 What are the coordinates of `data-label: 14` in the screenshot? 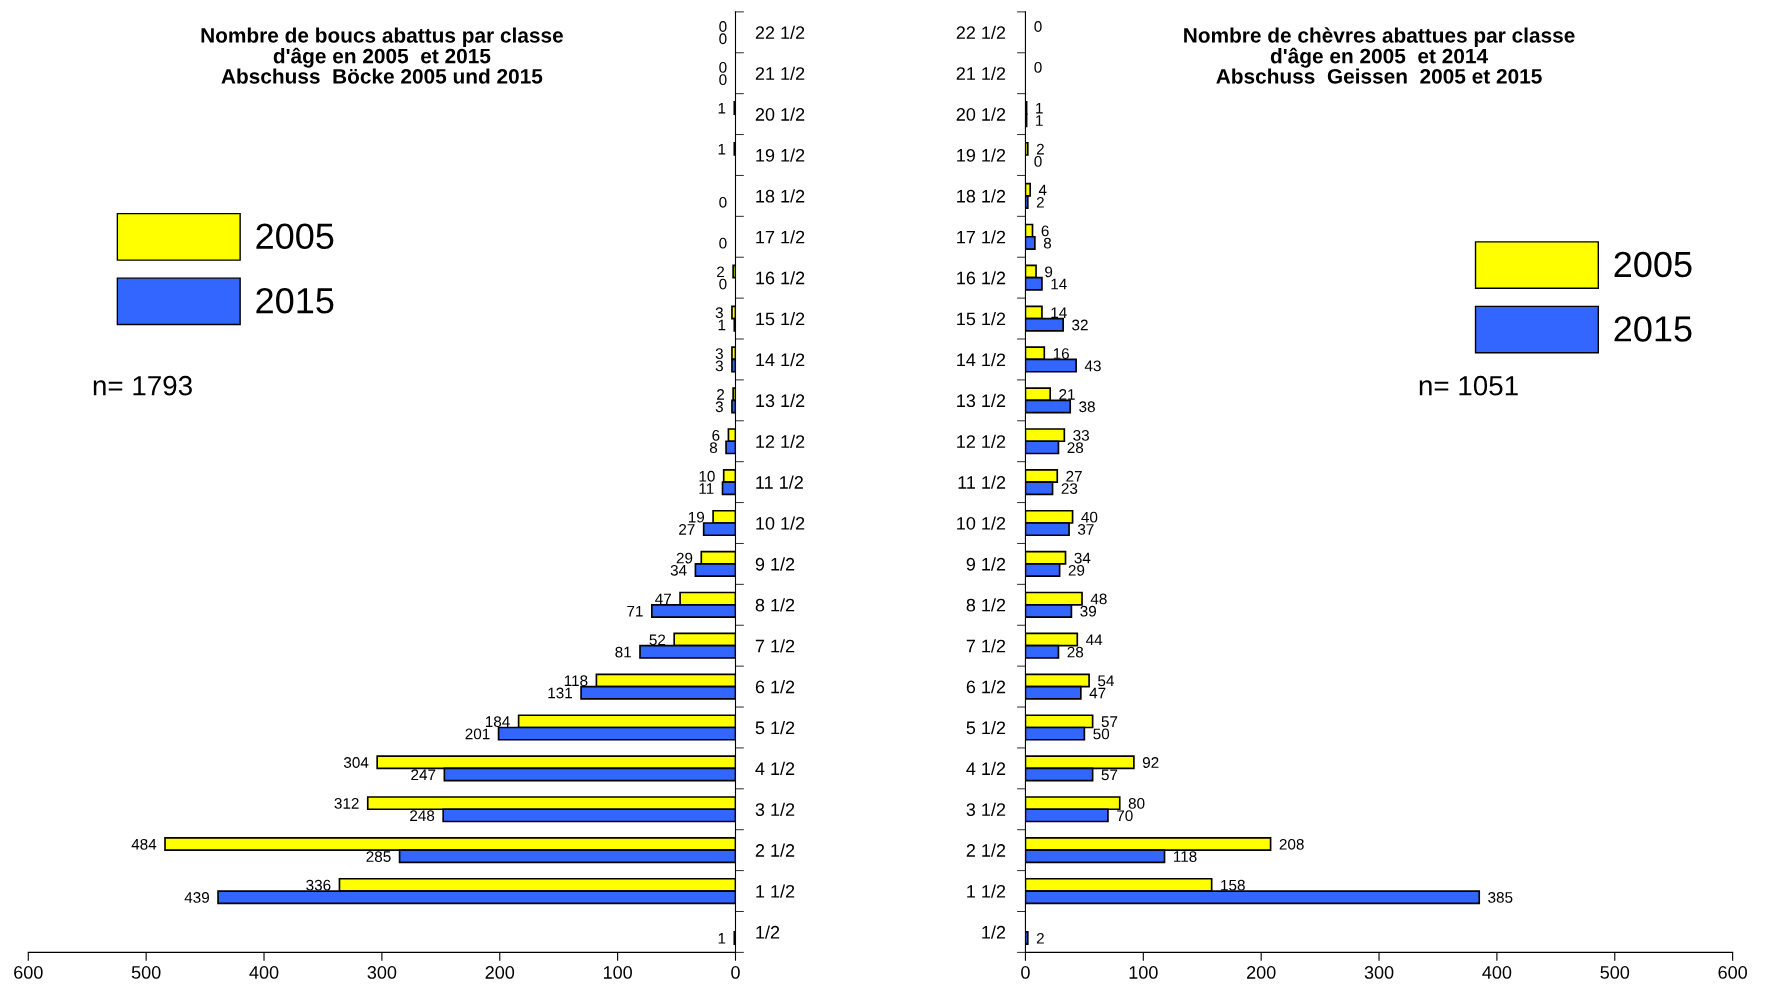 It's located at (1059, 312).